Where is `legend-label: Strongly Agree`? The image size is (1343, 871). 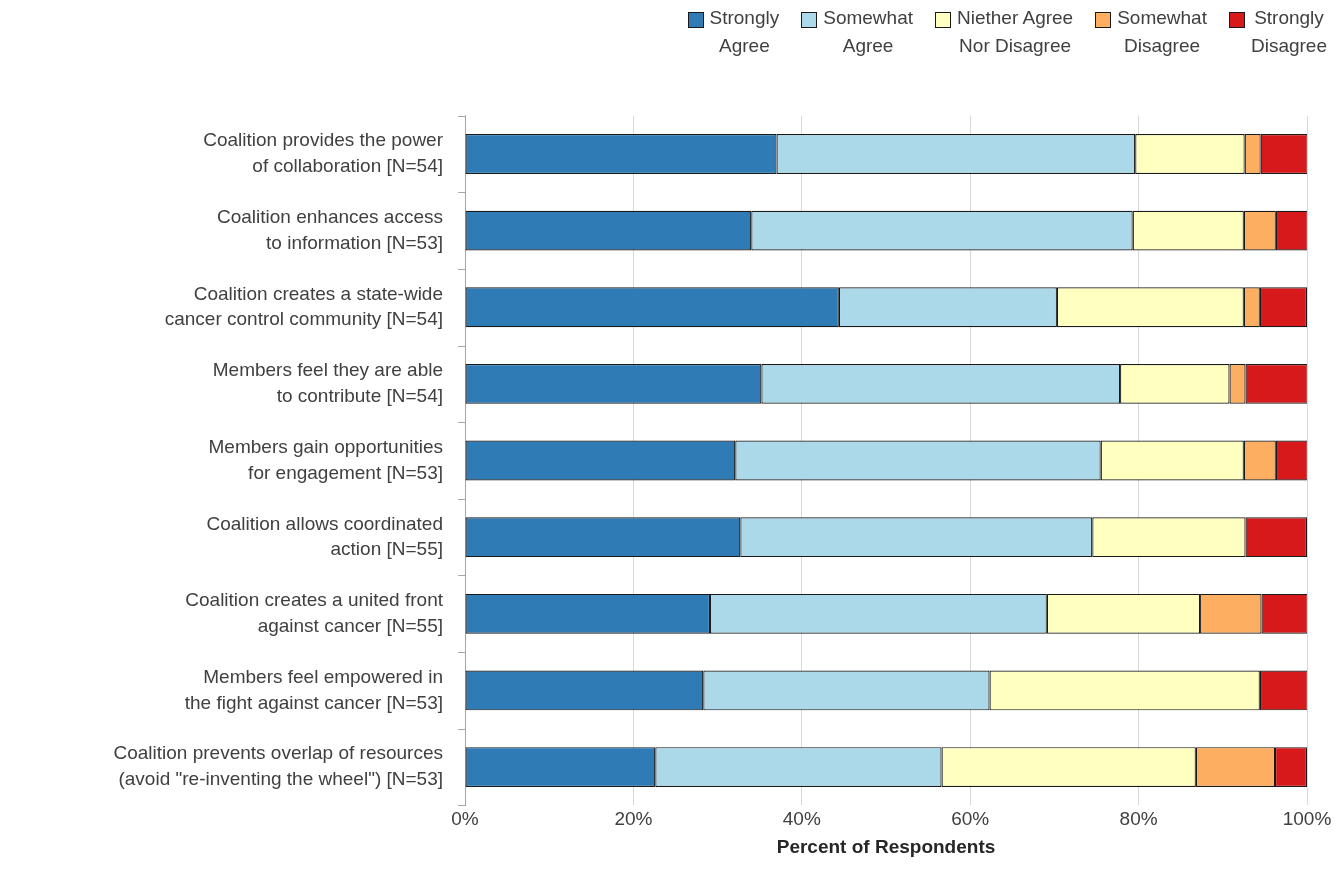
legend-label: Strongly Agree is located at coordinates (744, 32).